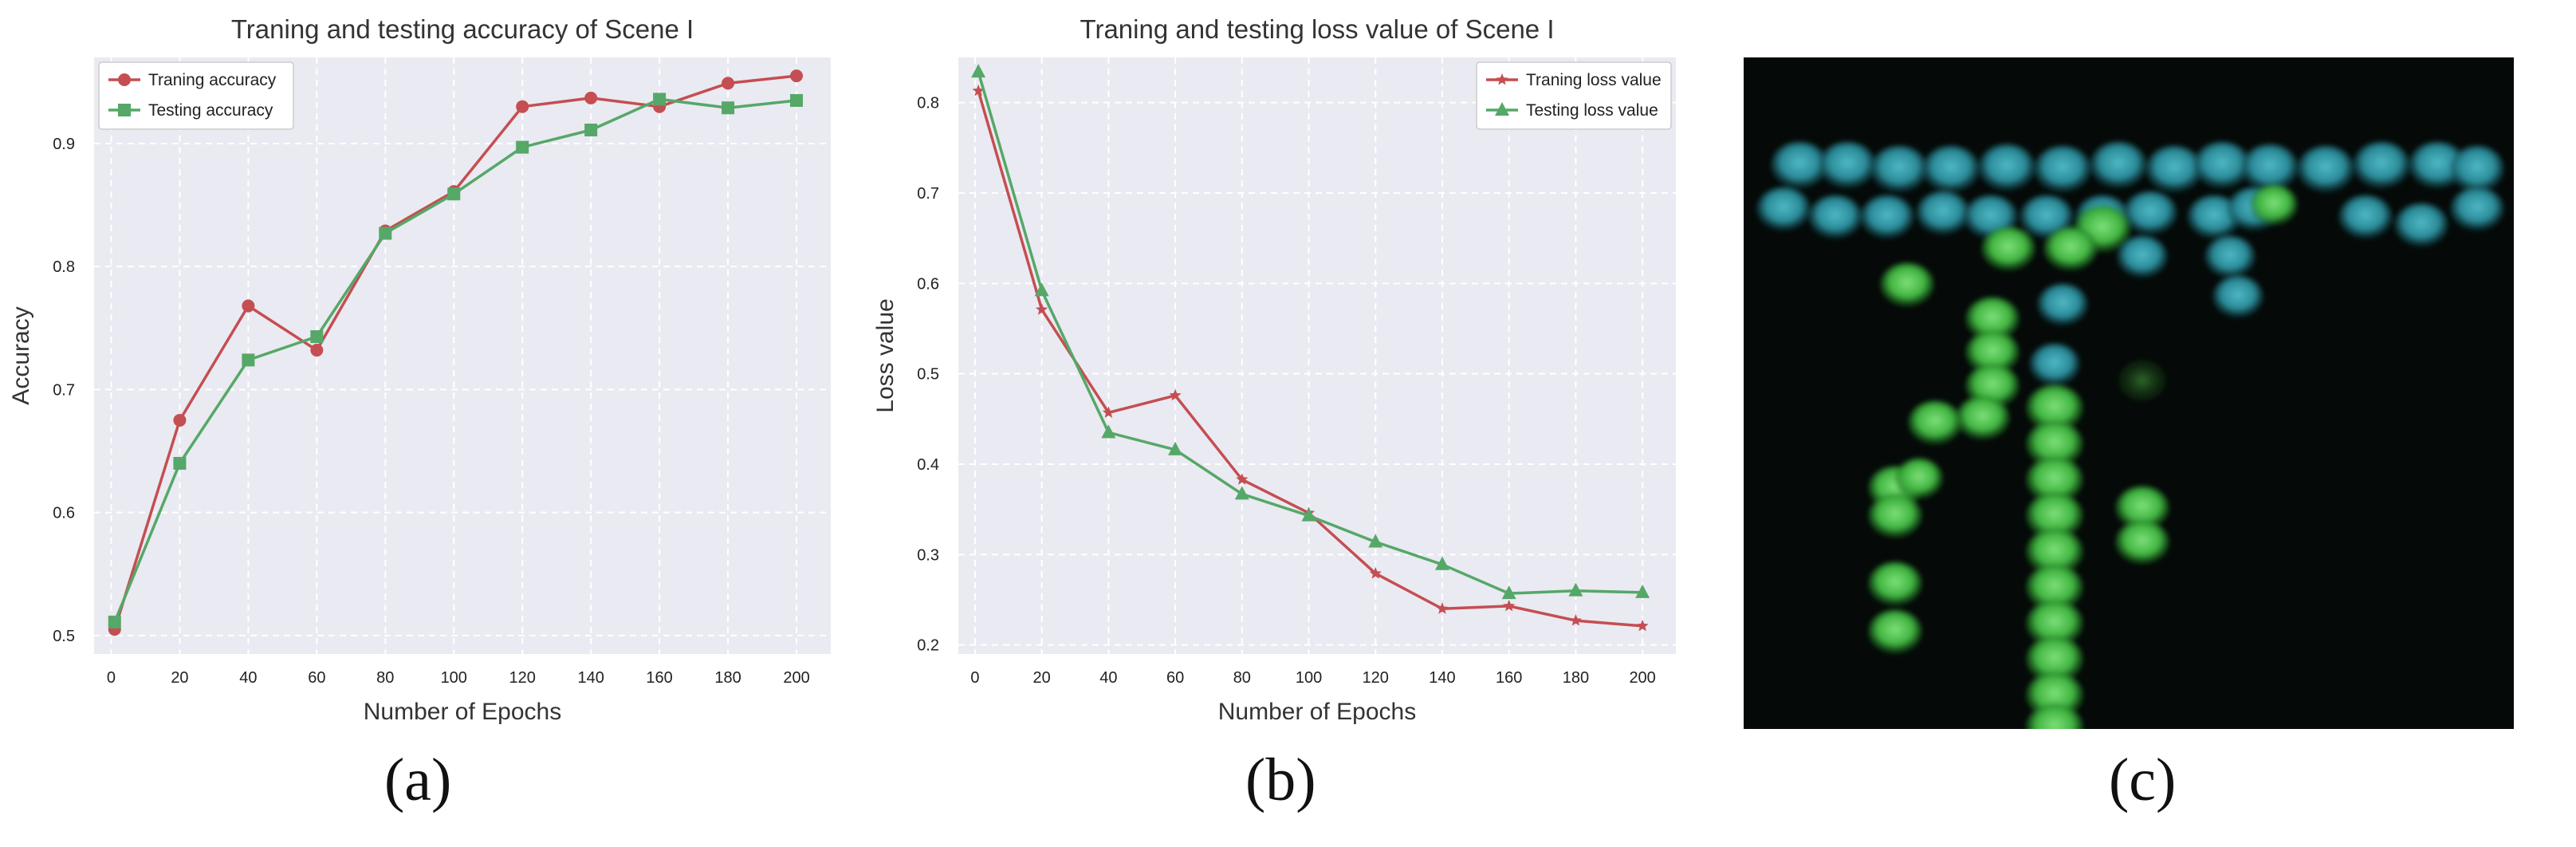 The width and height of the screenshot is (2576, 847). What do you see at coordinates (1594, 80) in the screenshot?
I see `legend-label: Traning loss value` at bounding box center [1594, 80].